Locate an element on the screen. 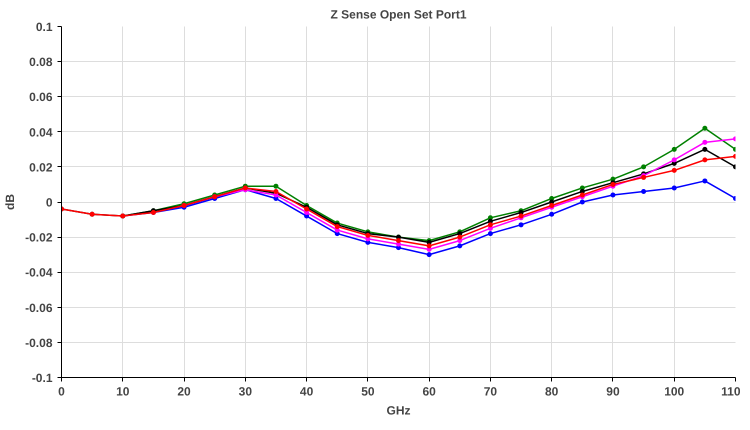 Image resolution: width=750 pixels, height=430 pixels. x-tick-label: 80 is located at coordinates (552, 391).